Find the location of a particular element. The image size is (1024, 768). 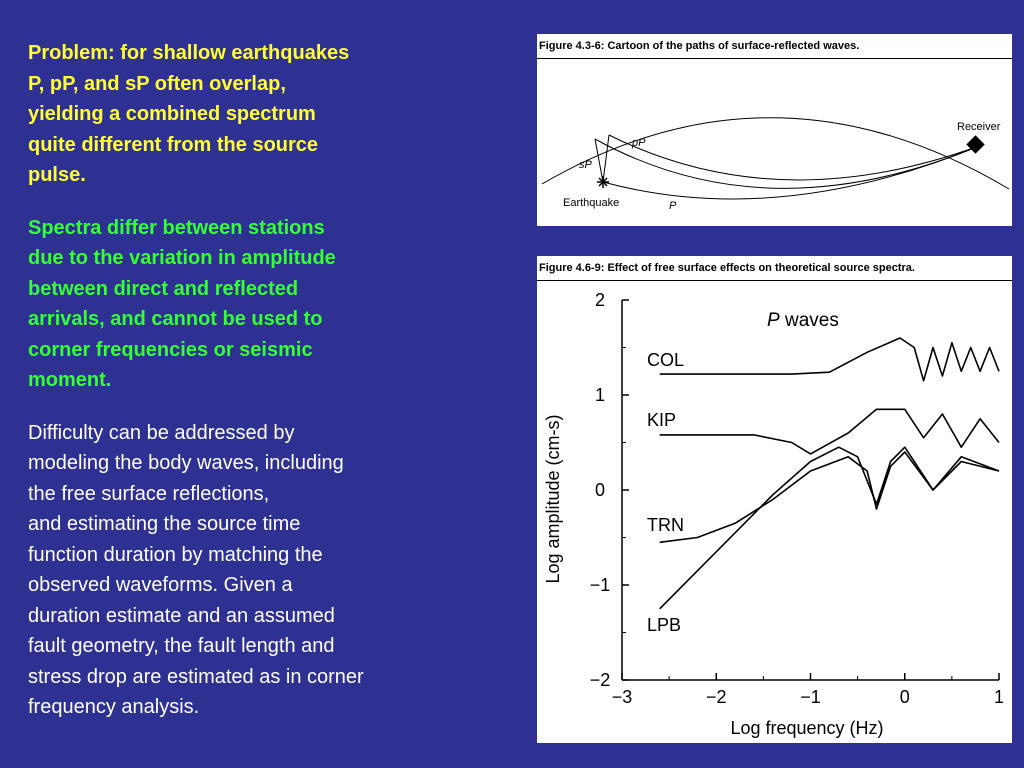

text-line: frequency analysis. is located at coordinates (114, 707).